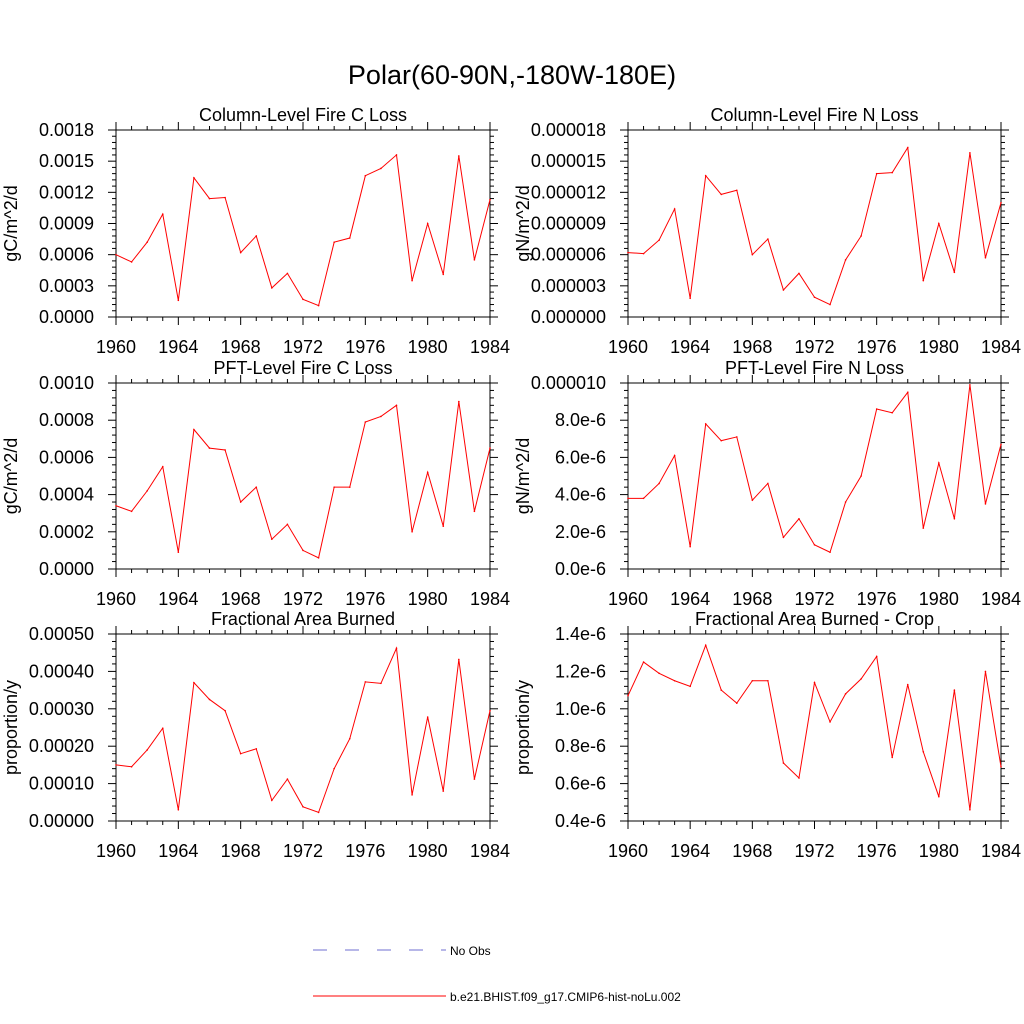 The image size is (1024, 1024). I want to click on y-tick-label: 0.0018, so click(66, 130).